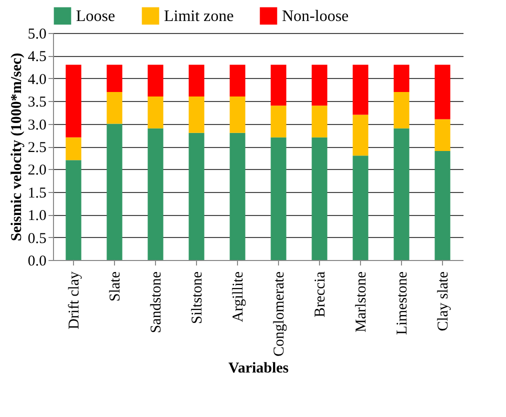 This screenshot has width=506, height=417. What do you see at coordinates (258, 368) in the screenshot?
I see `x-axis-title: Variables` at bounding box center [258, 368].